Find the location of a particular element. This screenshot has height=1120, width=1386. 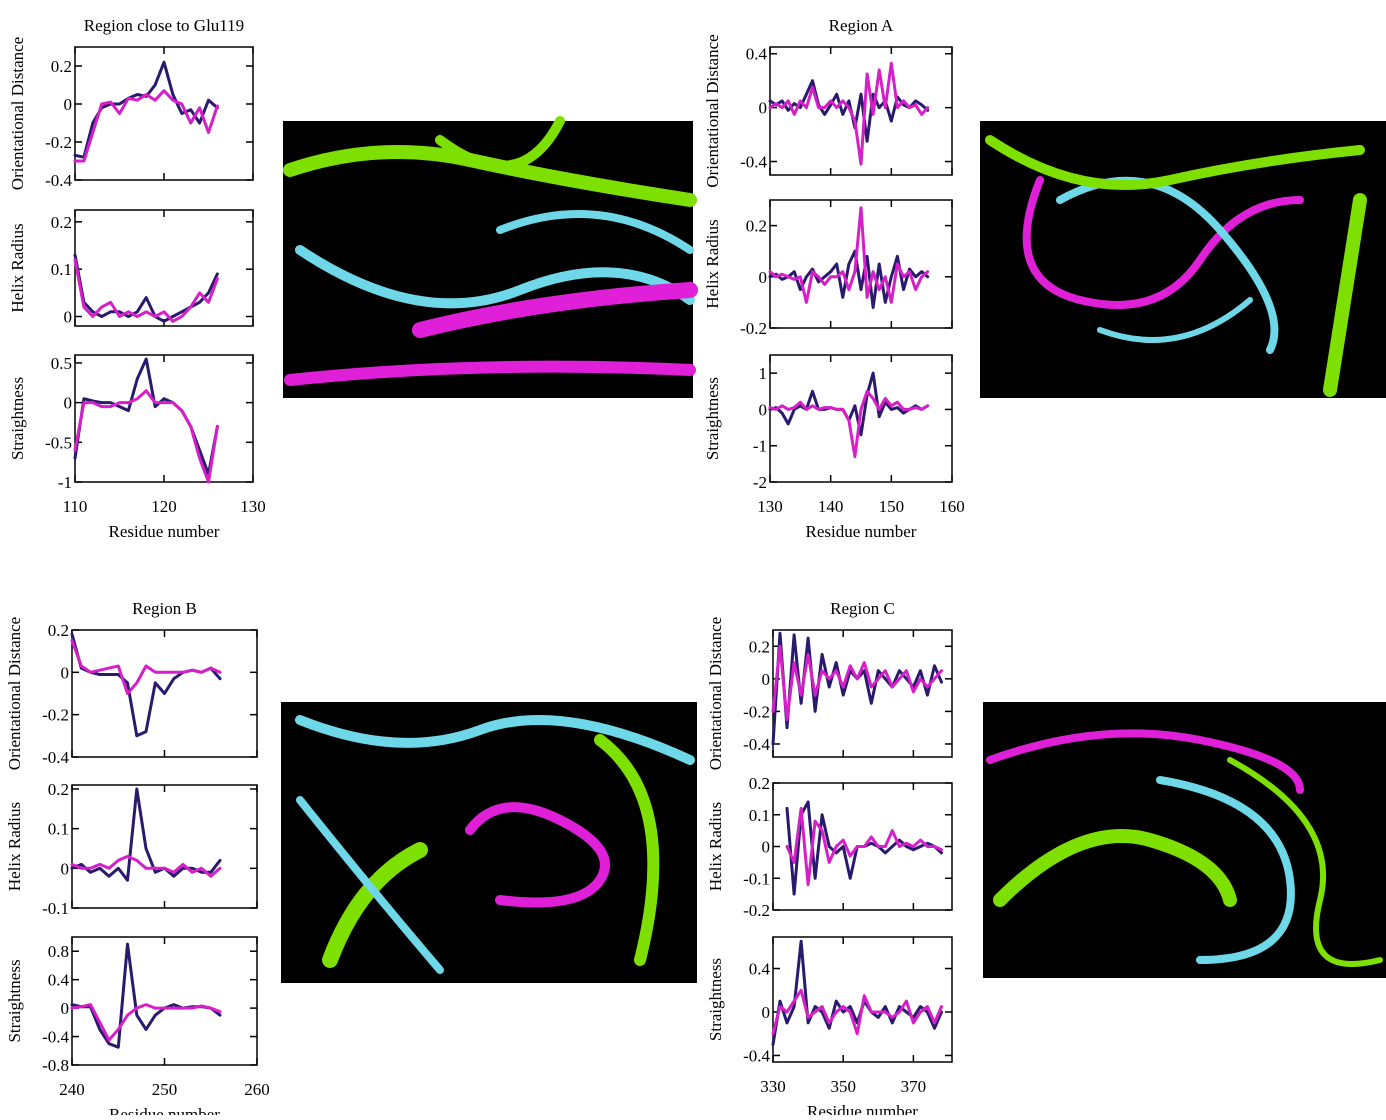

chart-title: Region C is located at coordinates (862, 608).